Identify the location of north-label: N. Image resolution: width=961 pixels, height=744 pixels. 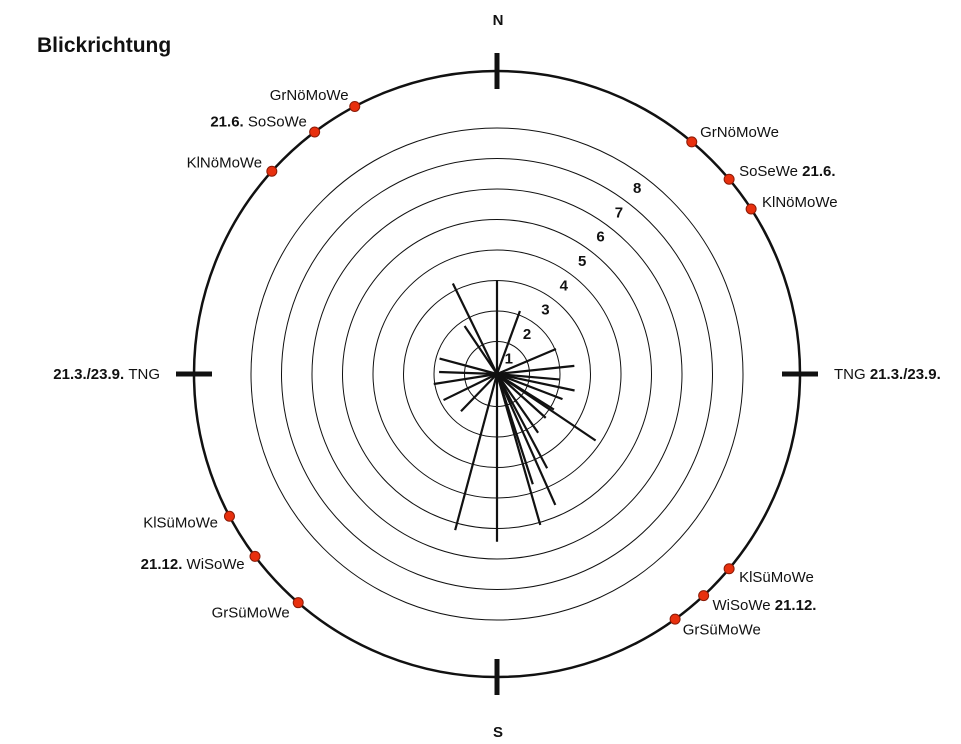
(498, 20).